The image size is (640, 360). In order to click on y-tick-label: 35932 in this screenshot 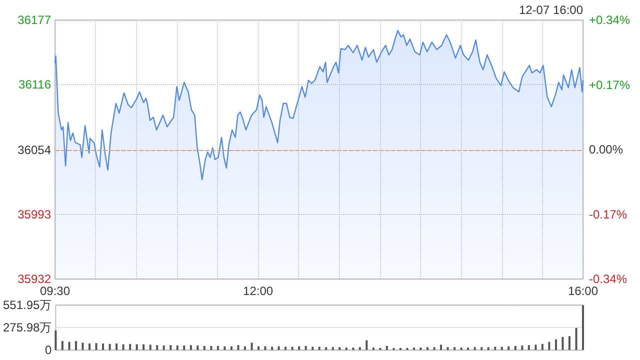, I will do `click(35, 279)`.